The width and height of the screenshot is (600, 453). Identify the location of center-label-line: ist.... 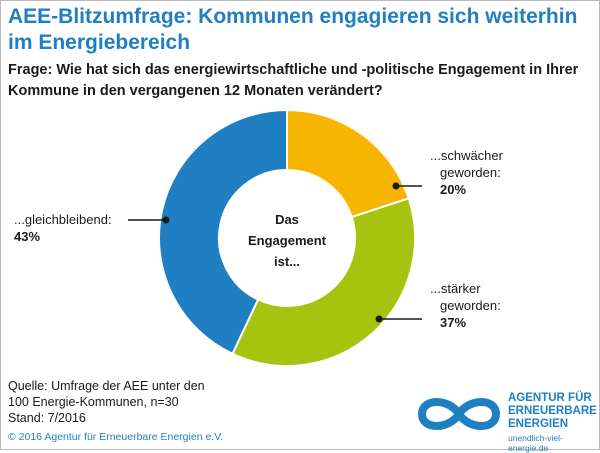
(287, 261).